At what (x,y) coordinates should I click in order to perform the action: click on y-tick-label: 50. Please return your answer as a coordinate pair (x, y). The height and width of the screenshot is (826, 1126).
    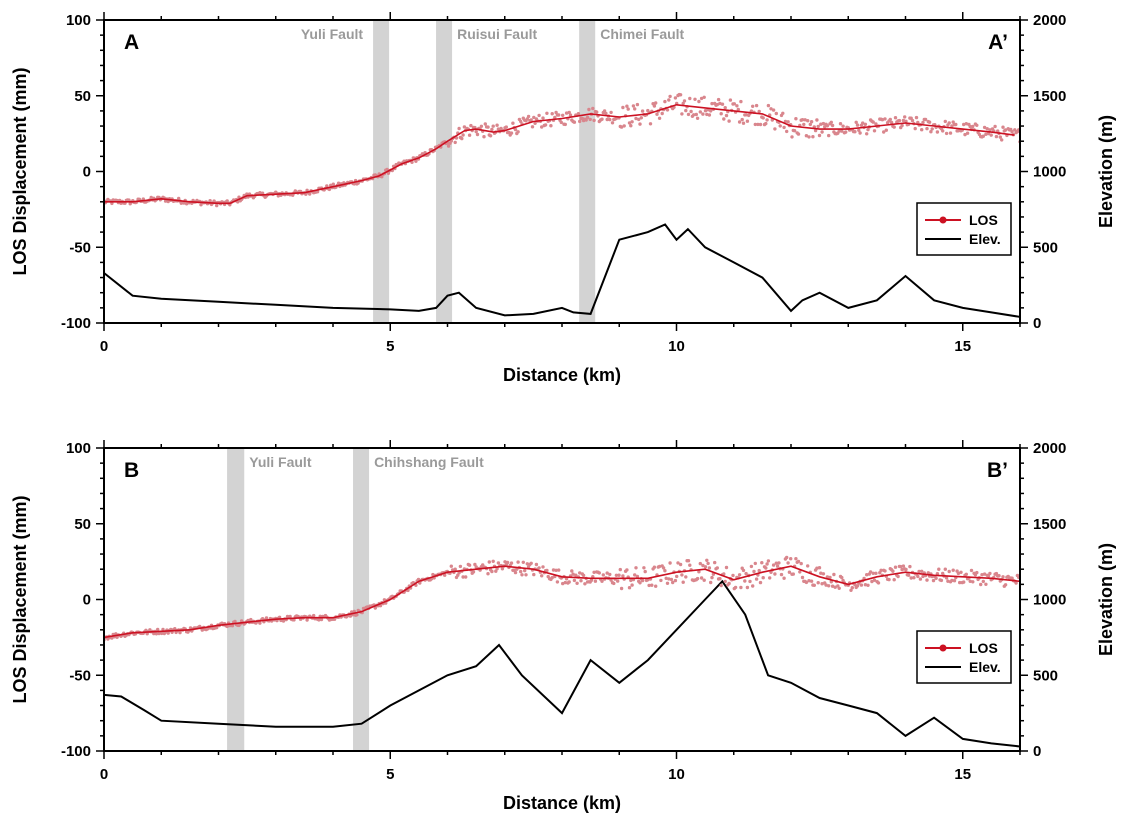
    Looking at the image, I should click on (82, 96).